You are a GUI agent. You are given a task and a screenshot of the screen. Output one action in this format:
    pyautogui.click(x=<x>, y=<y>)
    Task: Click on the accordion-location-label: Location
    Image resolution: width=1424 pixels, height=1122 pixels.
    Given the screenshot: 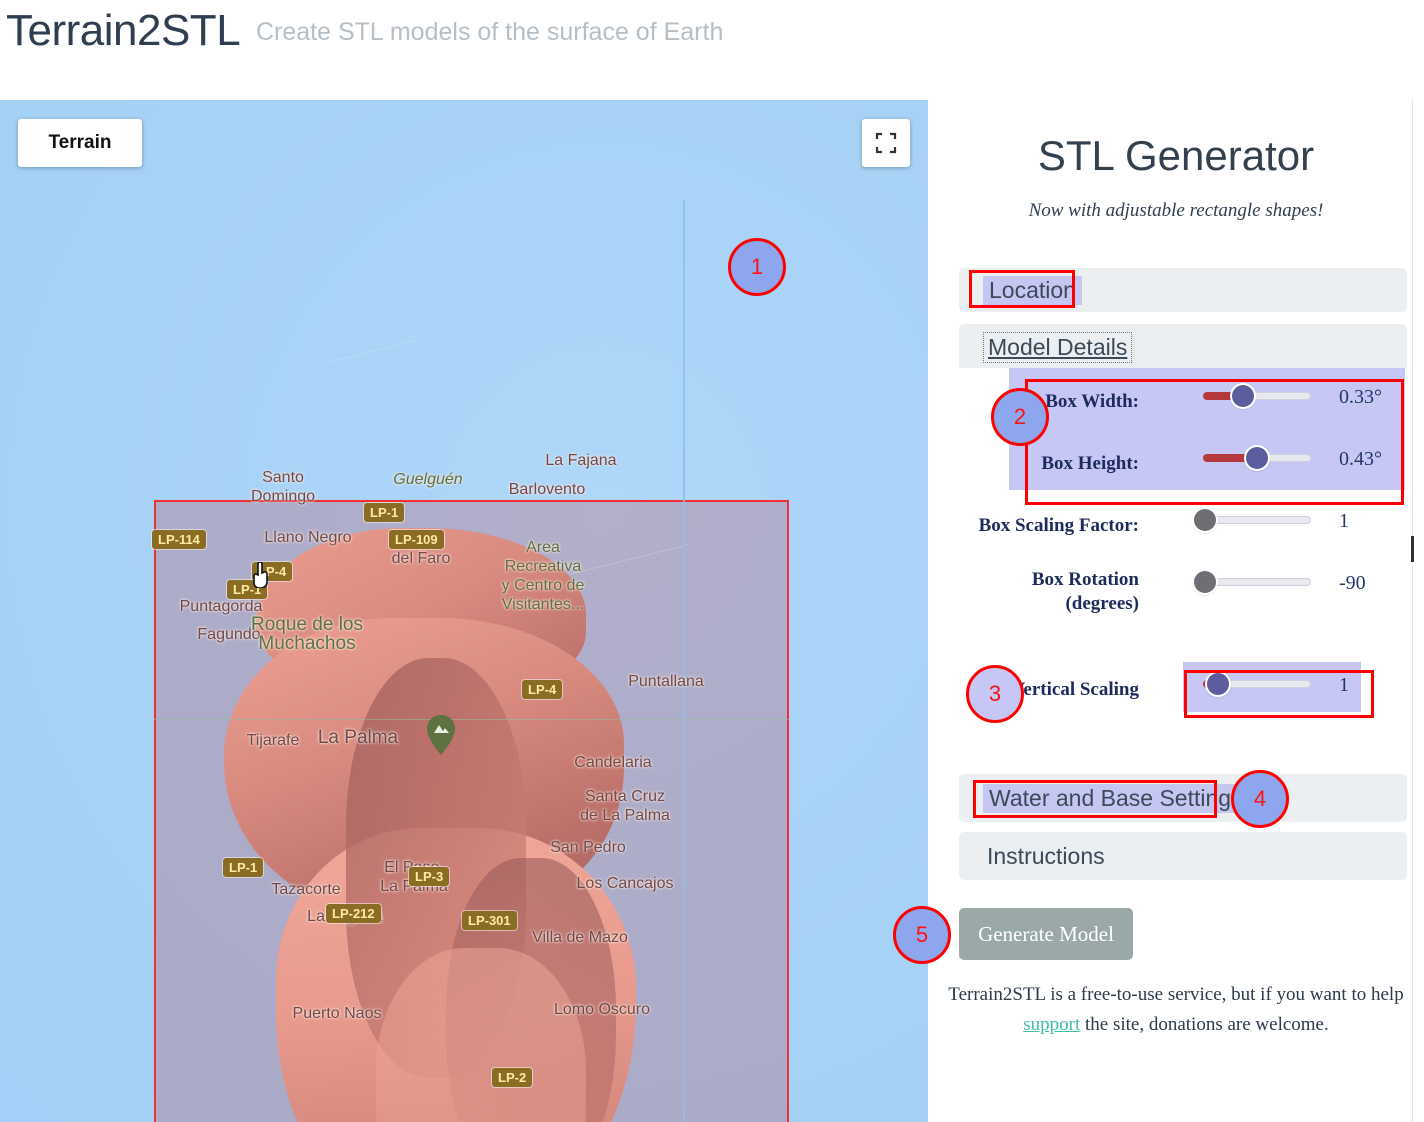 What is the action you would take?
    pyautogui.click(x=1032, y=290)
    